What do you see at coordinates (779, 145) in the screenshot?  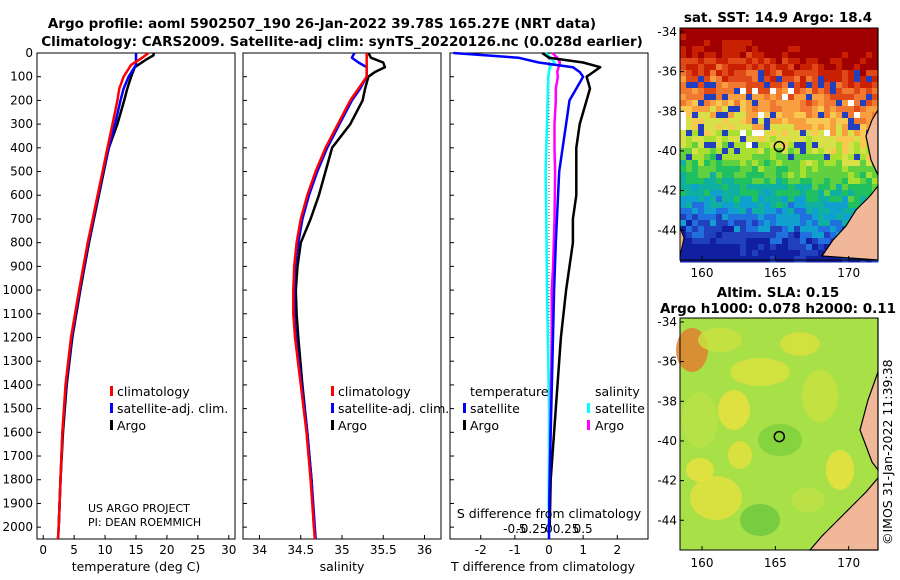 I see `sst-field` at bounding box center [779, 145].